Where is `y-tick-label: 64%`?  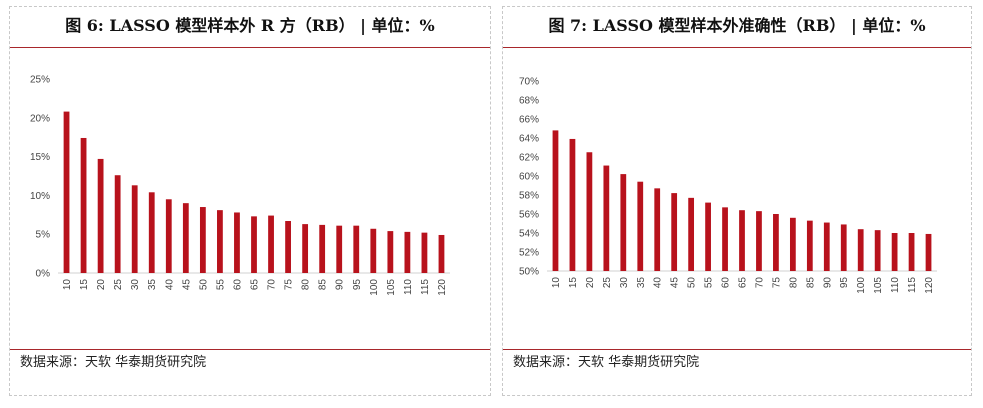
y-tick-label: 64% is located at coordinates (529, 139).